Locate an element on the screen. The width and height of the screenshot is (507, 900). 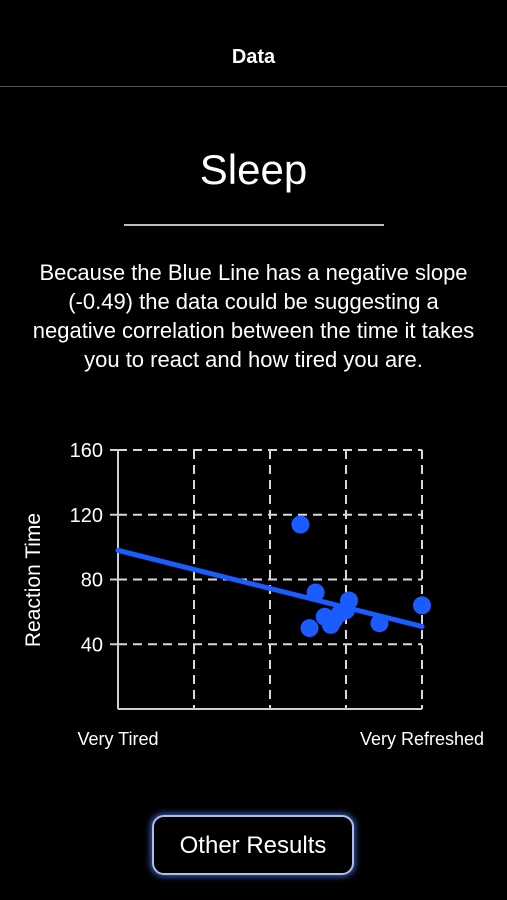
page-title: Sleep is located at coordinates (253, 169).